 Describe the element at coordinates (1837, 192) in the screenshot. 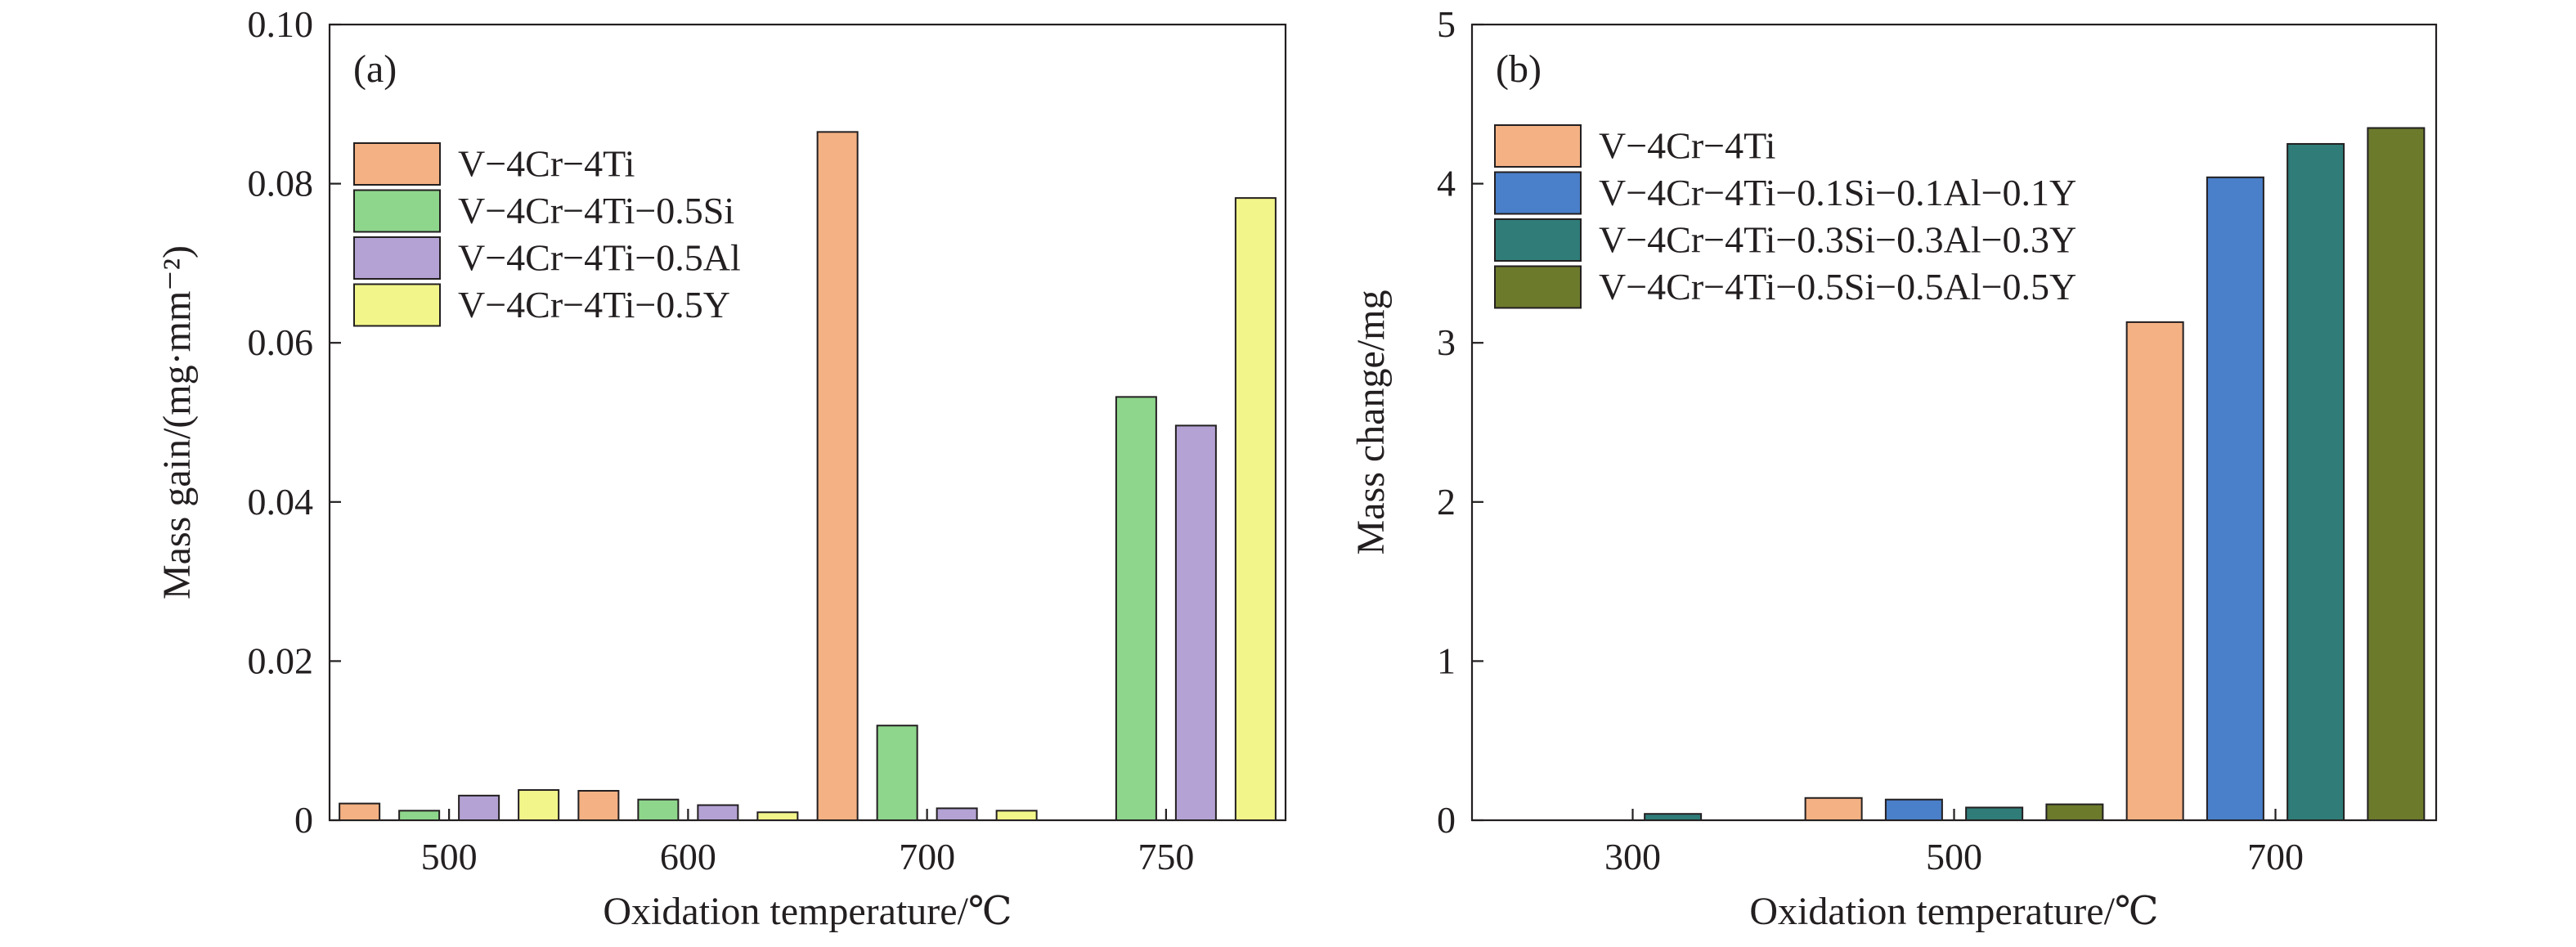

I see `legend-label: V−4Cr−4Ti−0.1Si−0.1Al−0.1Y` at that location.